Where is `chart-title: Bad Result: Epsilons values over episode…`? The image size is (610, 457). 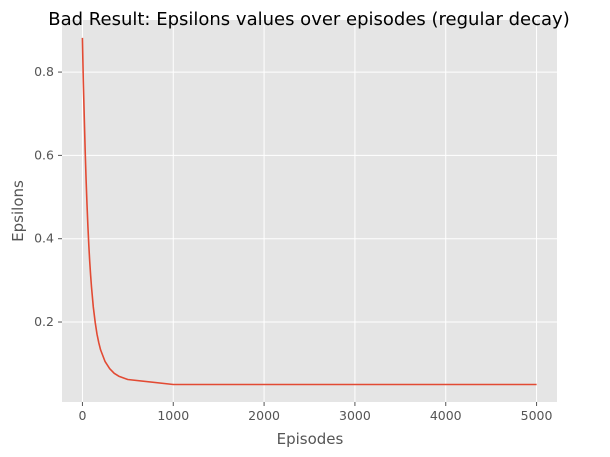
chart-title: Bad Result: Epsilons values over episode… is located at coordinates (308, 19).